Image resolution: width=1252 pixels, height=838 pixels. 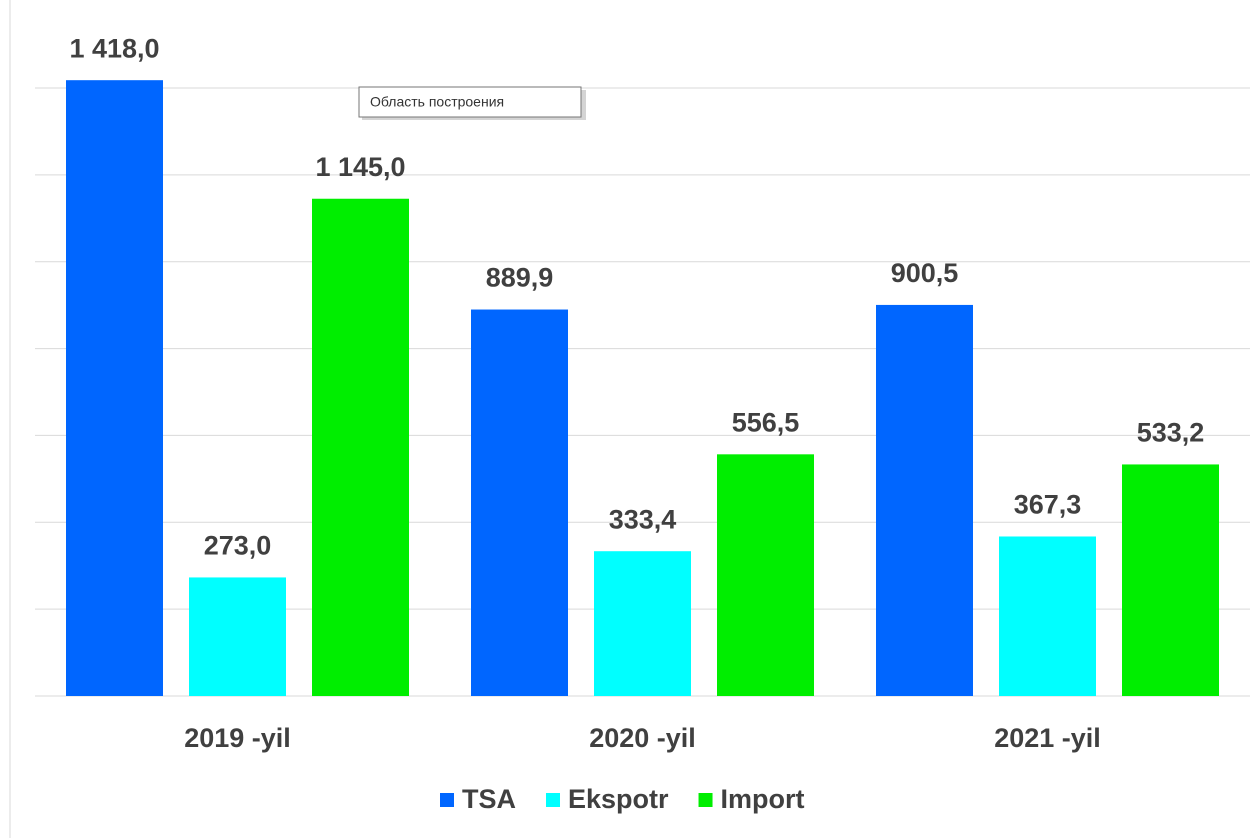 What do you see at coordinates (1048, 505) in the screenshot?
I see `data-label: 367,3` at bounding box center [1048, 505].